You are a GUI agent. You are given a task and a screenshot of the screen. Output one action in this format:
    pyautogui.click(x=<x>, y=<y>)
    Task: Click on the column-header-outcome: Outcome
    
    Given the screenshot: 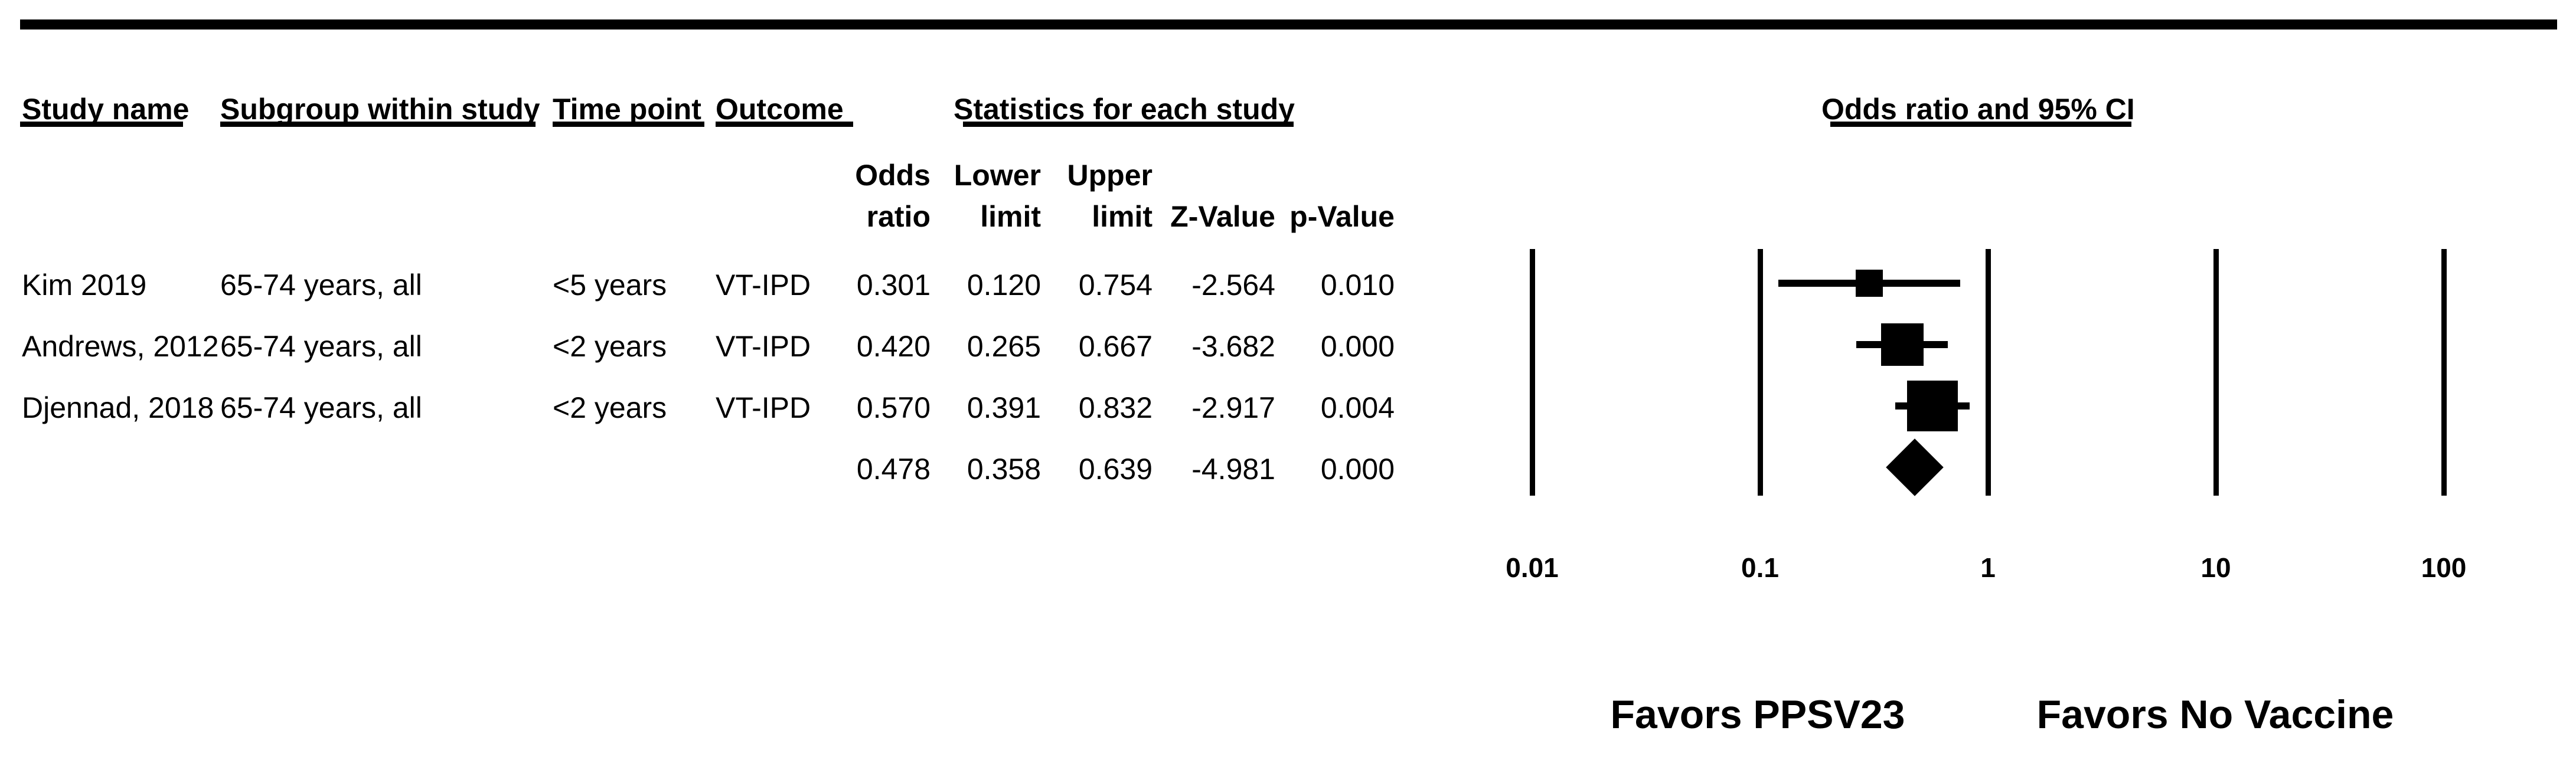 What is the action you would take?
    pyautogui.click(x=780, y=109)
    